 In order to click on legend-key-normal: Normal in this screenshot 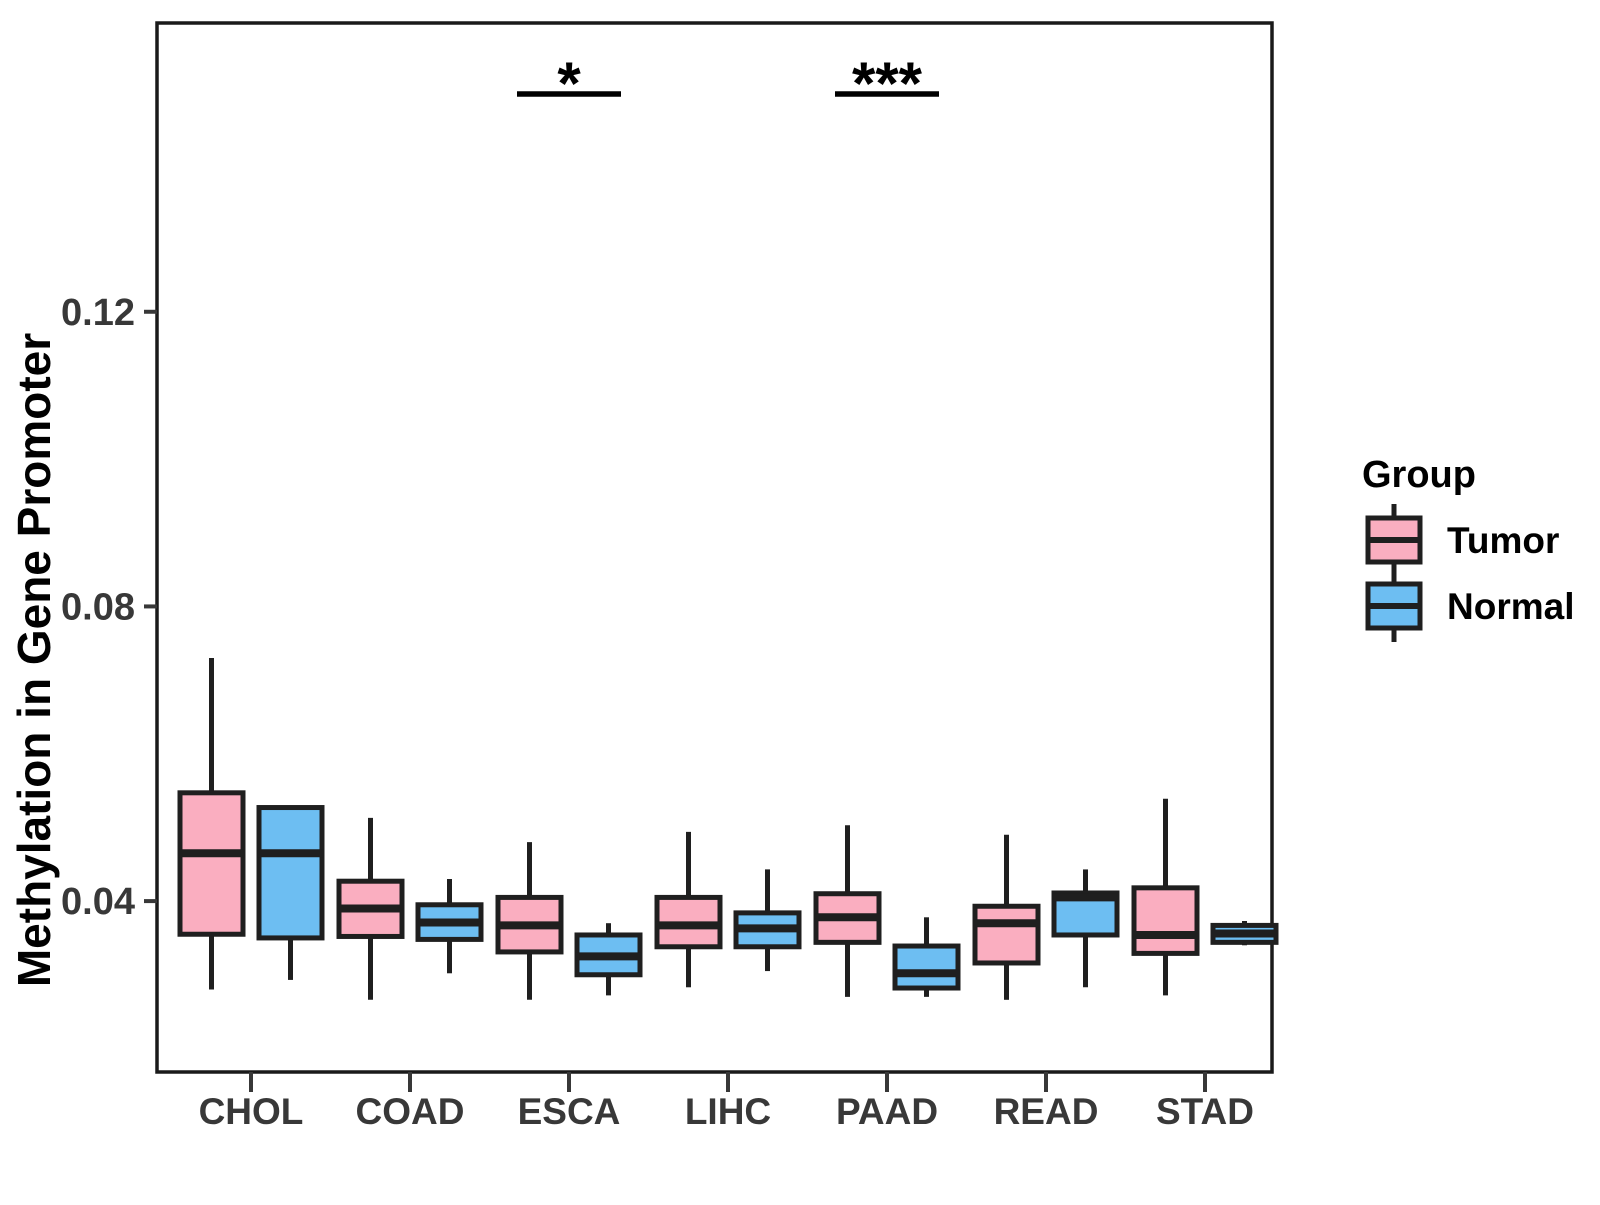, I will do `click(1469, 606)`.